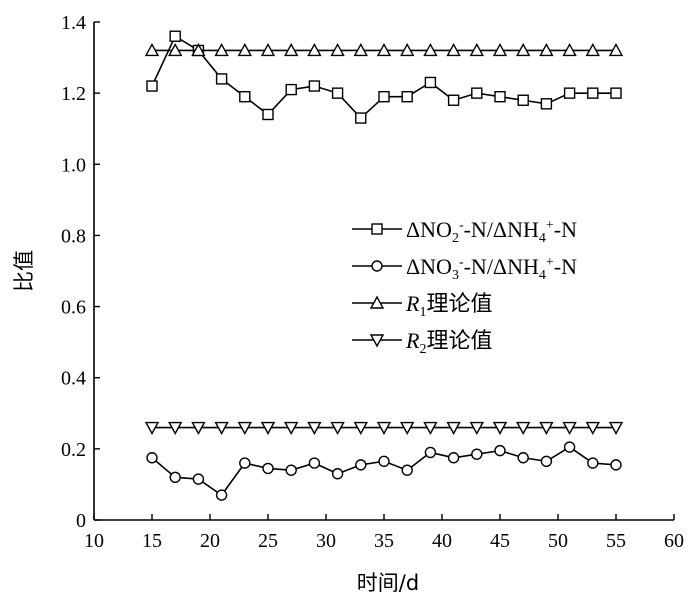  Describe the element at coordinates (448, 342) in the screenshot. I see `legend-label: R2理论值` at that location.